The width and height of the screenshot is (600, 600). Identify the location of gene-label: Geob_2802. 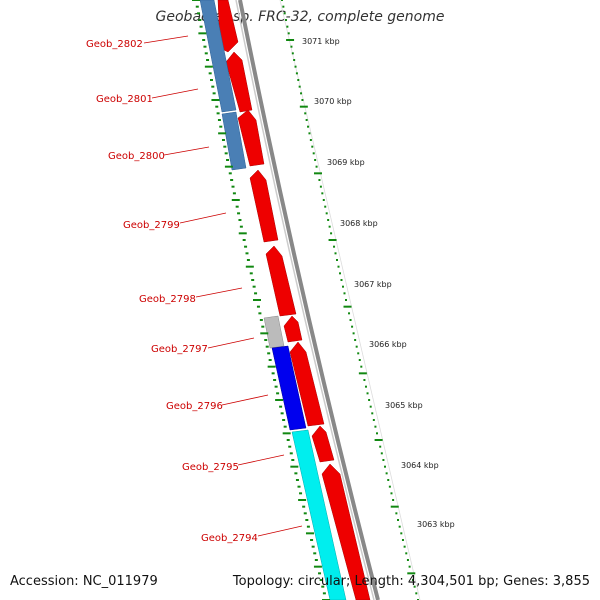
(114, 44).